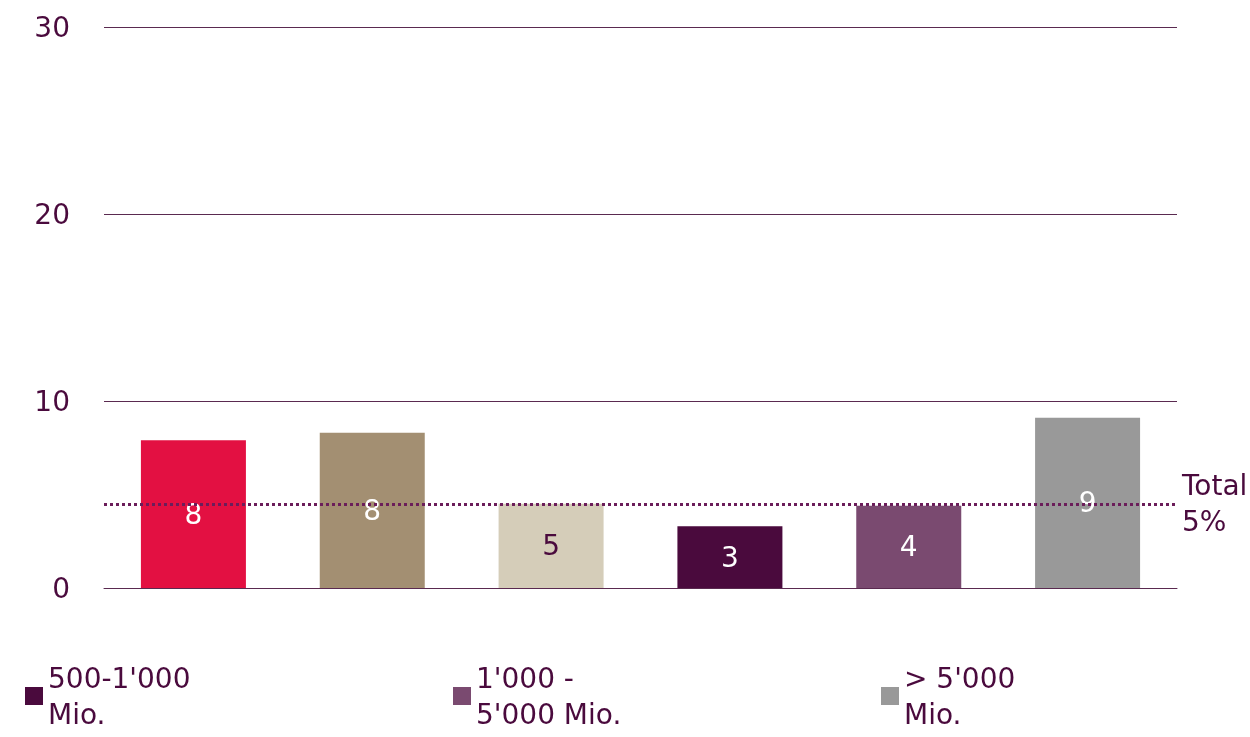 This screenshot has height=737, width=1250. Describe the element at coordinates (52, 401) in the screenshot. I see `y-tick-label: 10` at that location.